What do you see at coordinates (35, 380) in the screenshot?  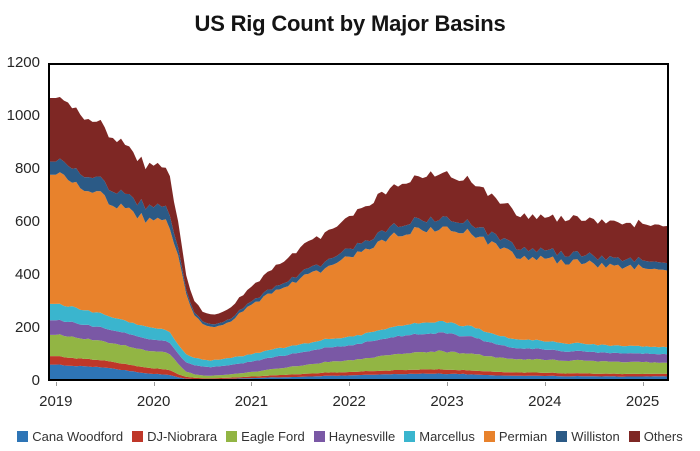 I see `y-tick-label: 0` at bounding box center [35, 380].